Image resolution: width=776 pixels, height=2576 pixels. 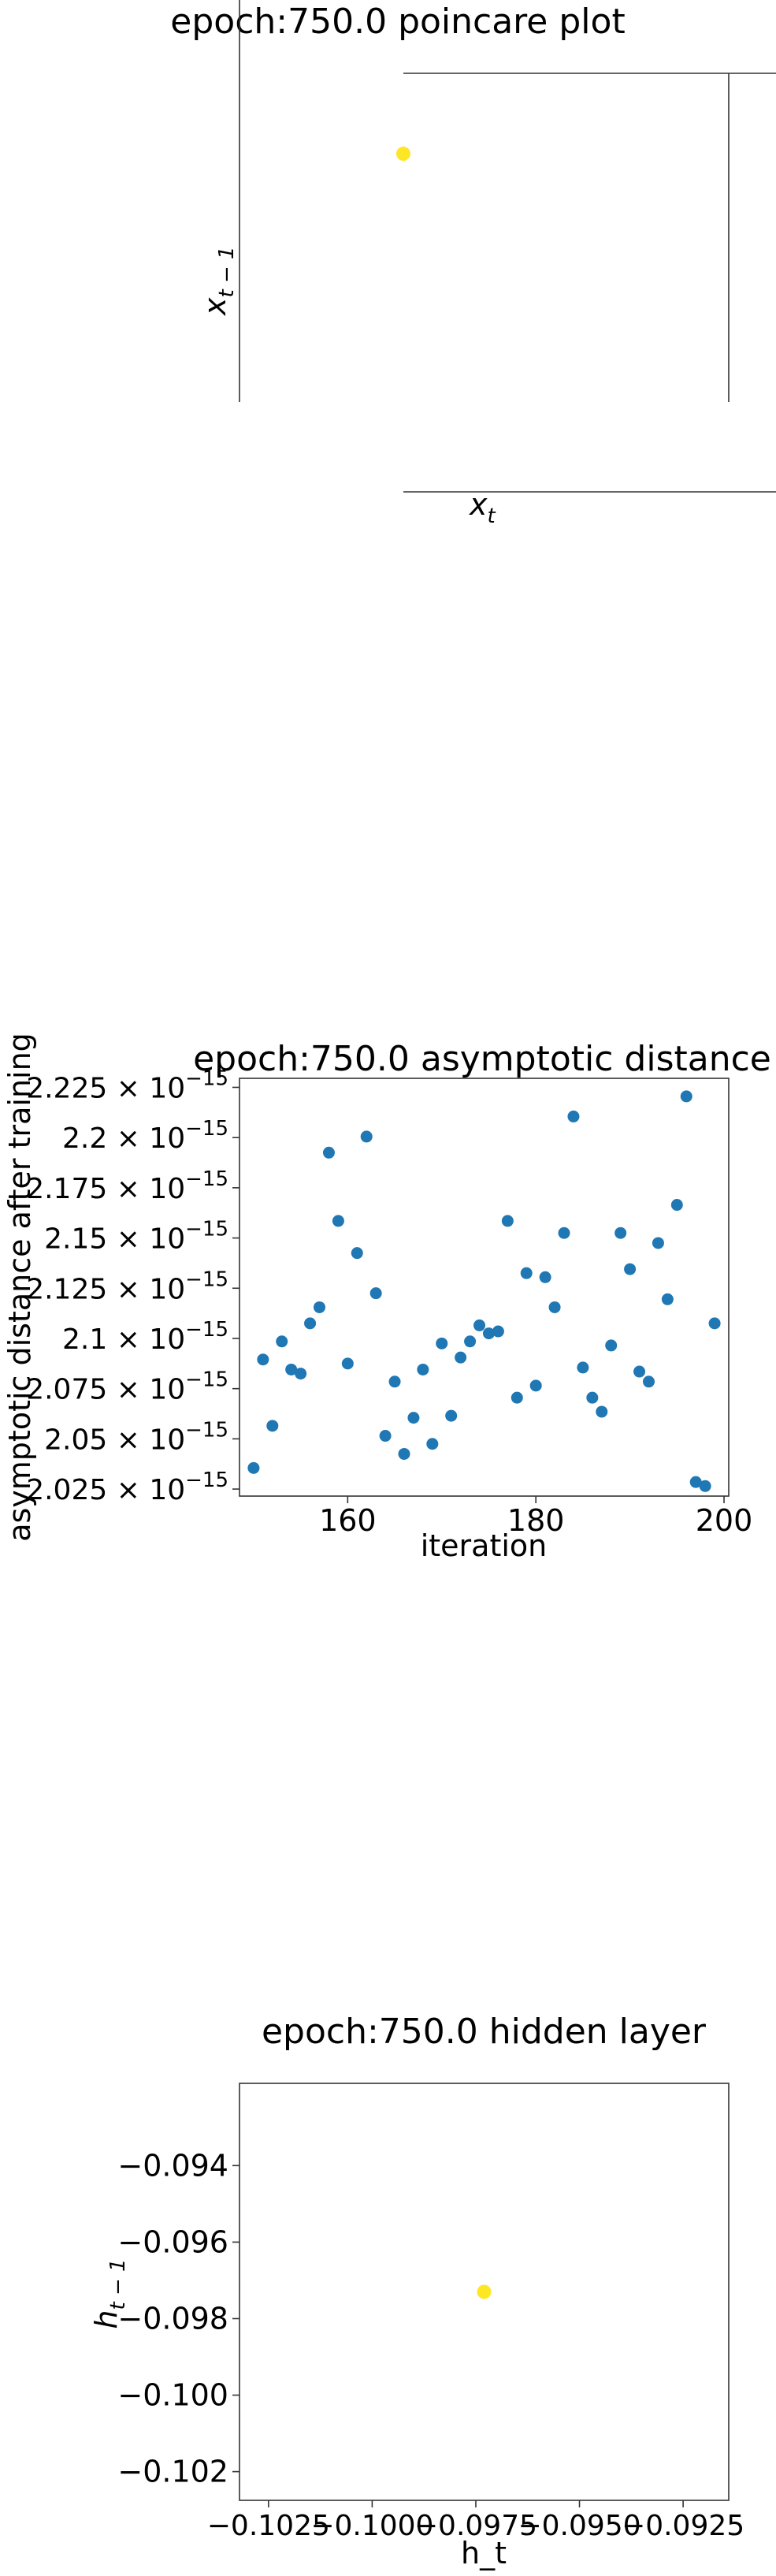 I want to click on x-tick-label: 180, so click(x=536, y=1520).